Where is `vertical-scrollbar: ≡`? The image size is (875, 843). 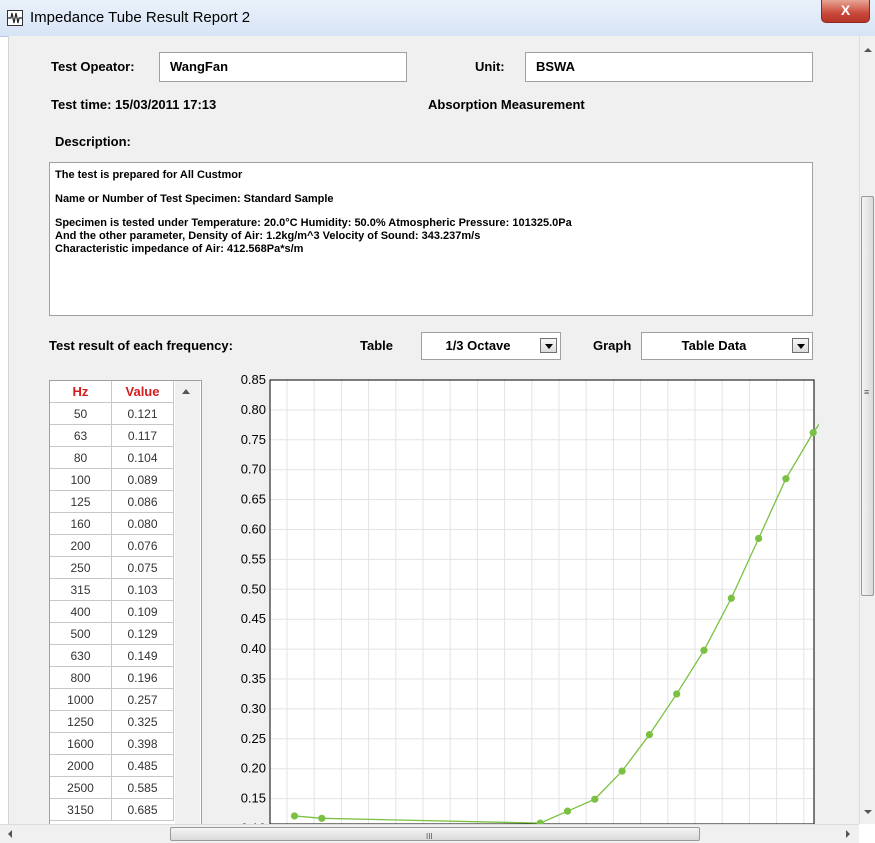 vertical-scrollbar: ≡ is located at coordinates (867, 430).